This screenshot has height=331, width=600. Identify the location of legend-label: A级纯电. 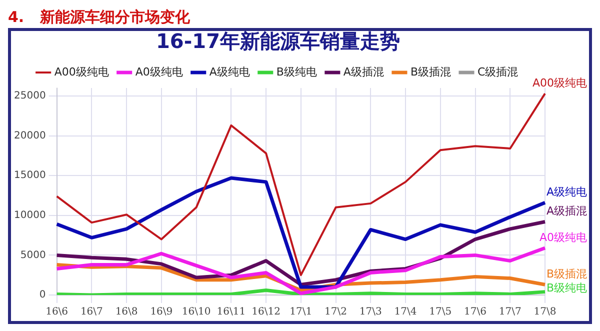
(229, 71).